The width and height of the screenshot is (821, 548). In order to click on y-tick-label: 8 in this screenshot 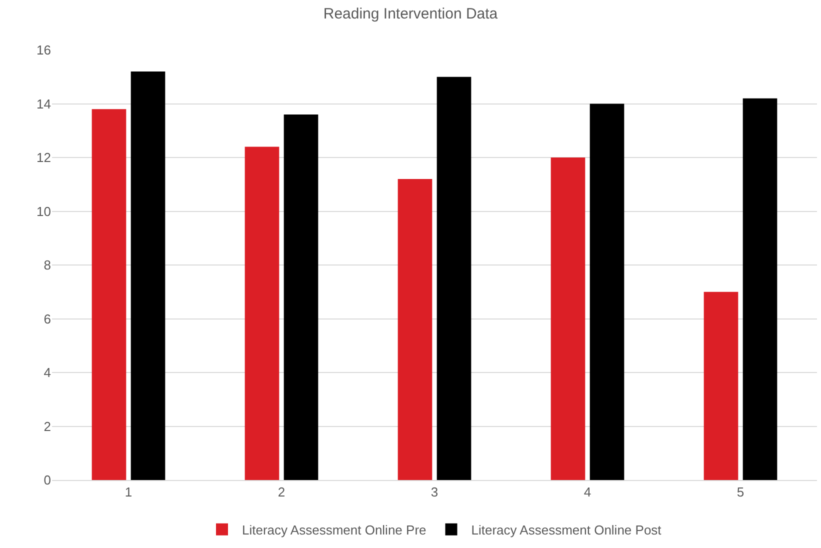, I will do `click(47, 265)`.